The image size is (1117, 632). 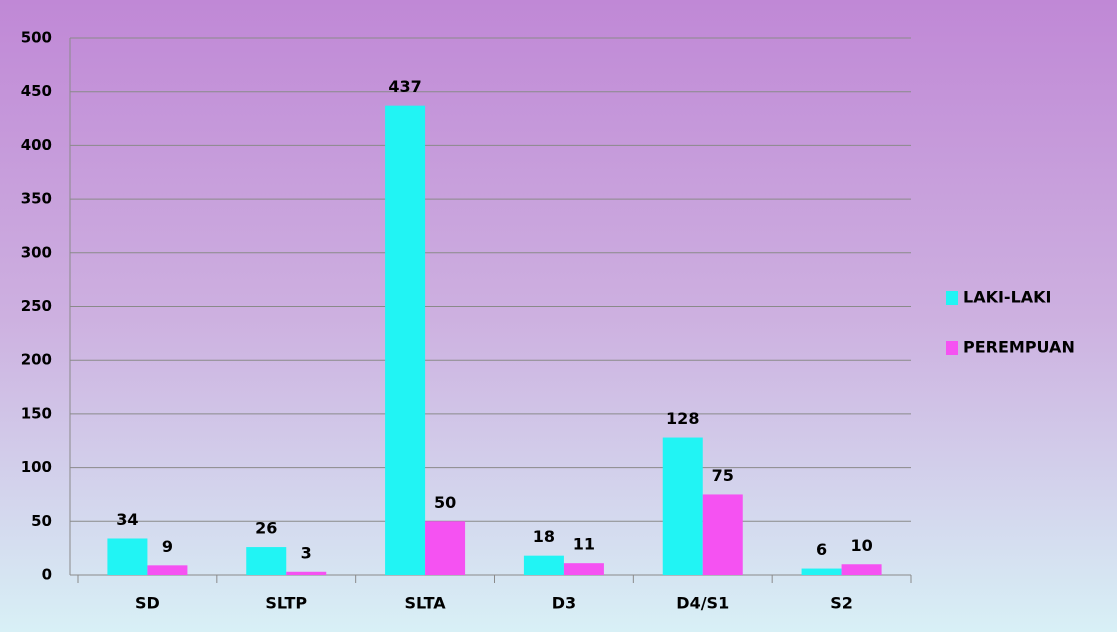 What do you see at coordinates (147, 603) in the screenshot?
I see `x-tick-label: SD` at bounding box center [147, 603].